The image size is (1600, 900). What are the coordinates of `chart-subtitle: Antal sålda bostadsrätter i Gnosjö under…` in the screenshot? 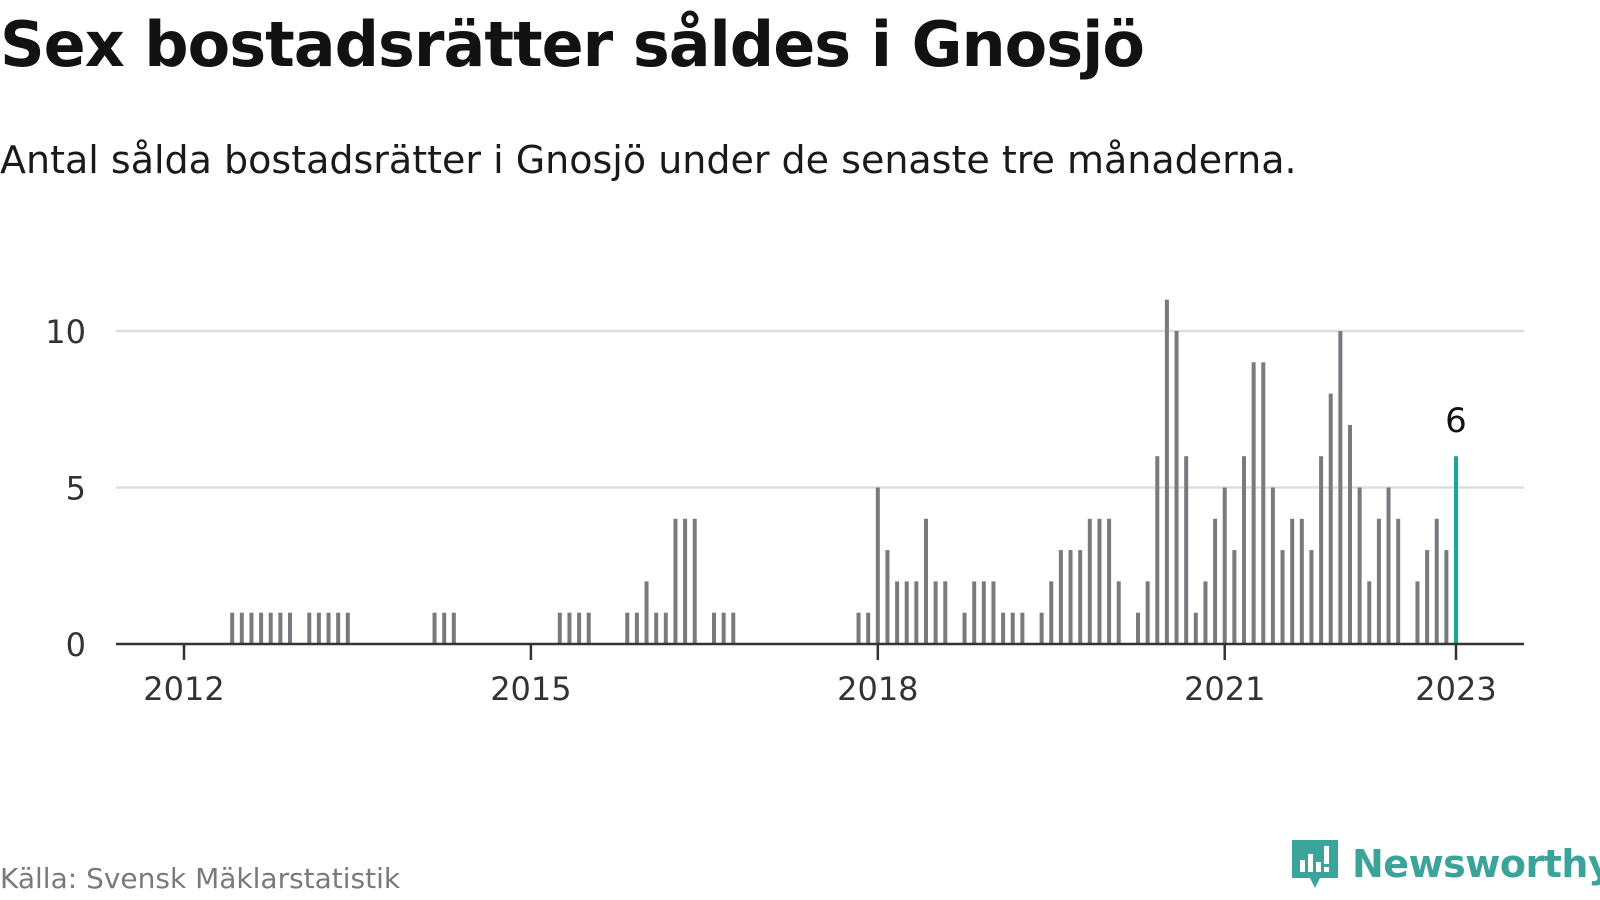 It's located at (648, 160).